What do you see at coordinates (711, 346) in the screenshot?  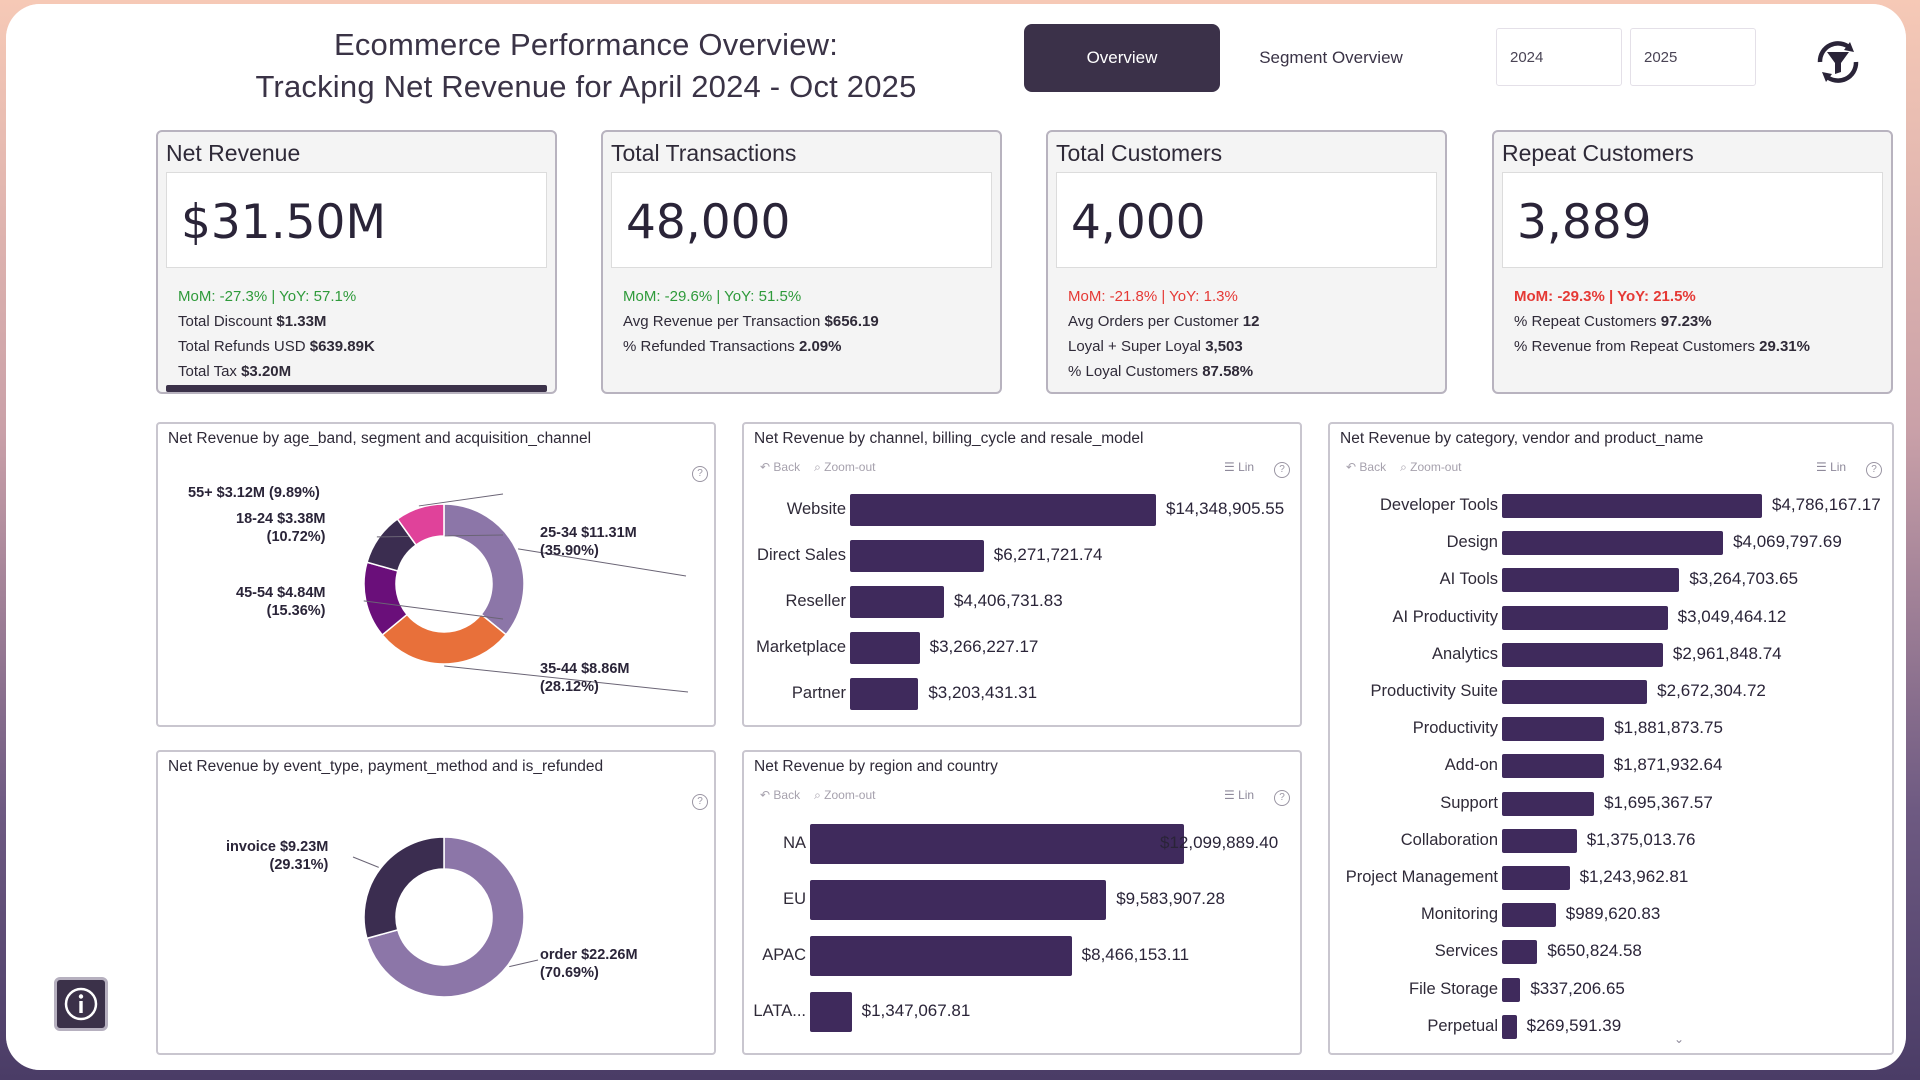 I see `kpi-detail-label: % Refunded Transactions` at bounding box center [711, 346].